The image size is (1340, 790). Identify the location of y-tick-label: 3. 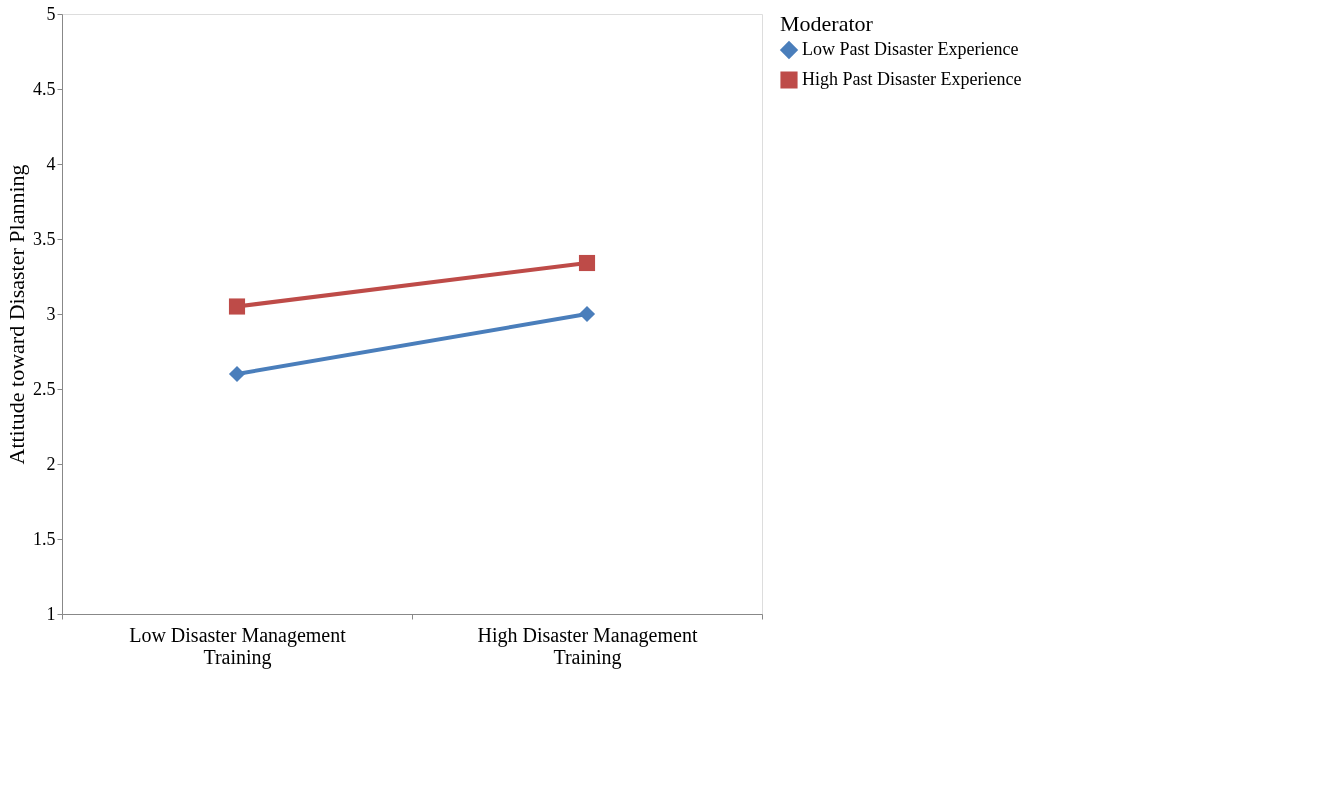
(51, 313).